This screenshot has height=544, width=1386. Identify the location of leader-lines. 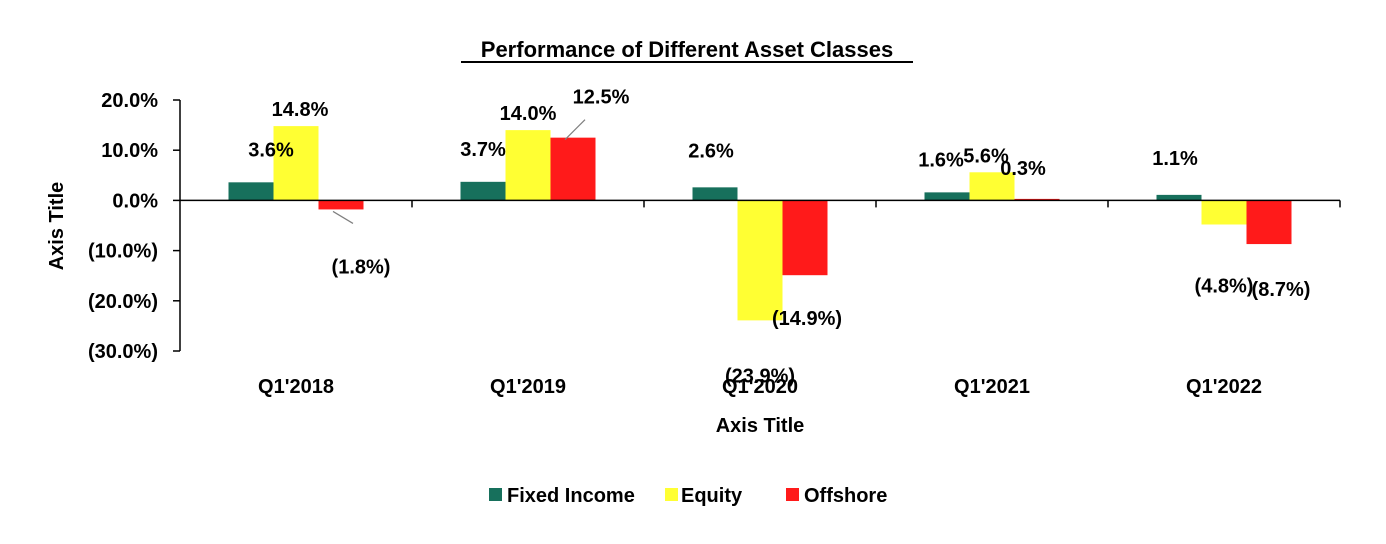
(459, 171).